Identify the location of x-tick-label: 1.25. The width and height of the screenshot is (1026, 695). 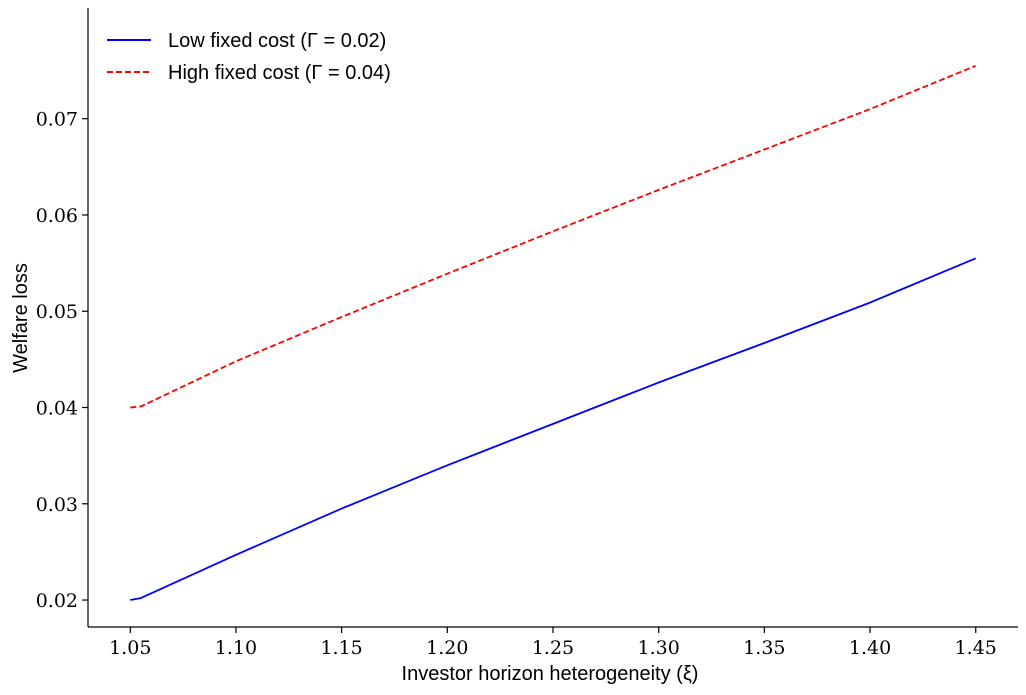
(553, 648).